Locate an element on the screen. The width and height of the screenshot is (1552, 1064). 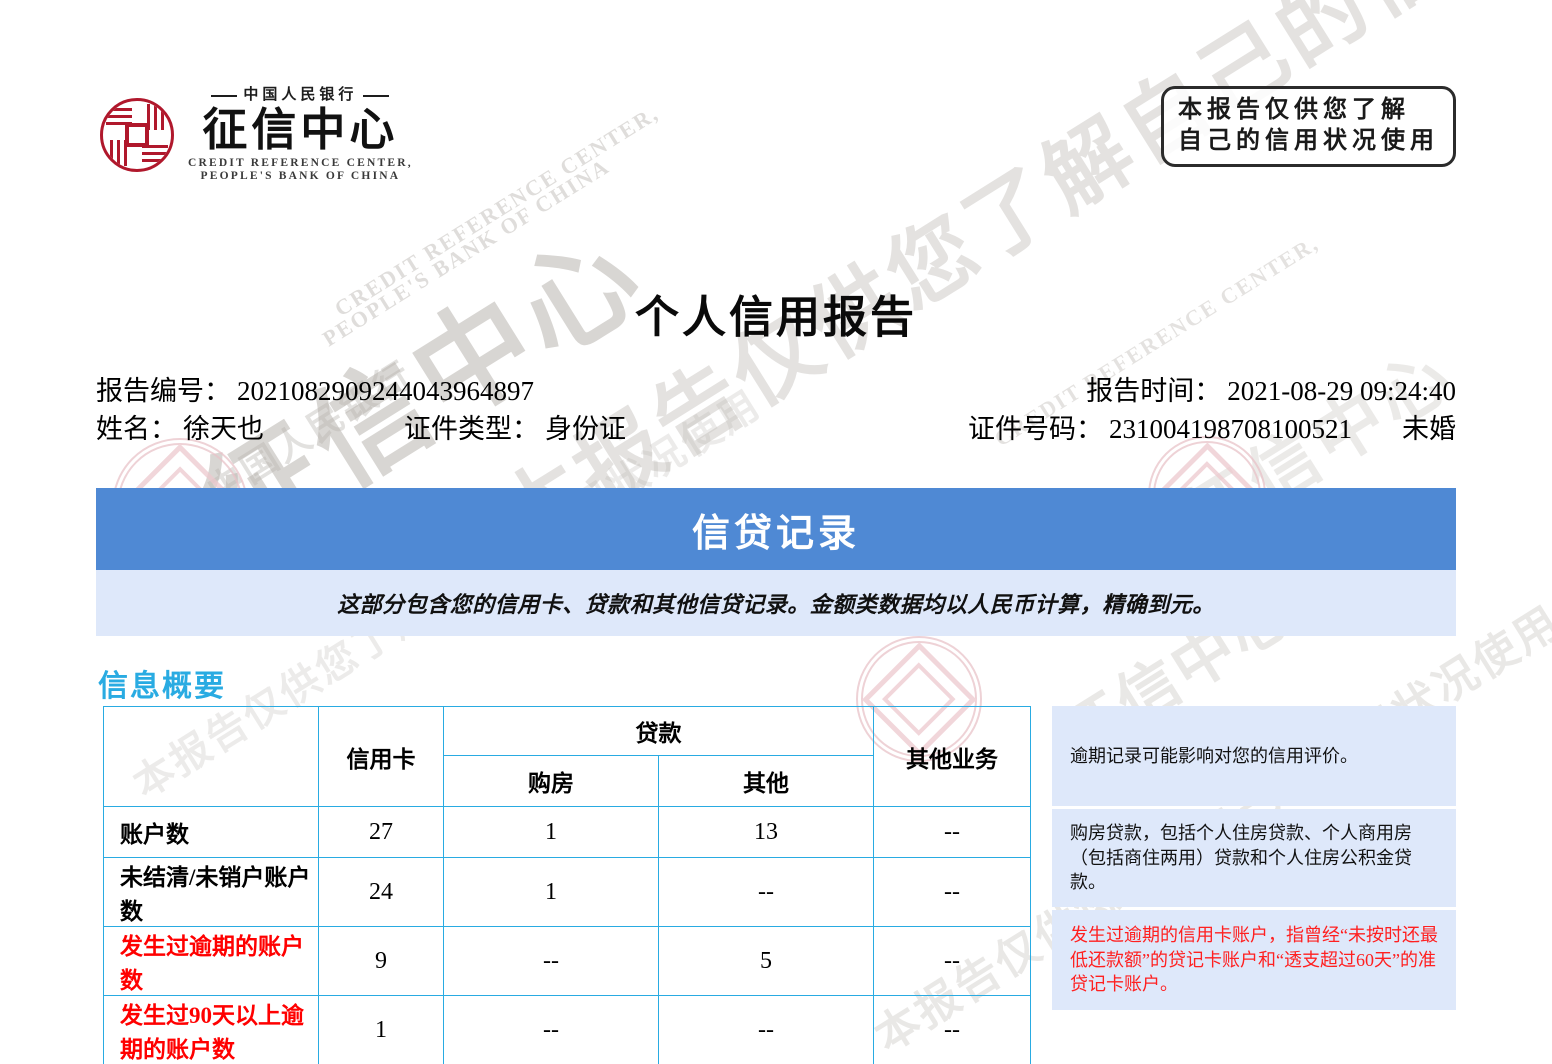
note-overdue-impact: 逾期记录可能影响对您的信用评价。 is located at coordinates (1254, 756).